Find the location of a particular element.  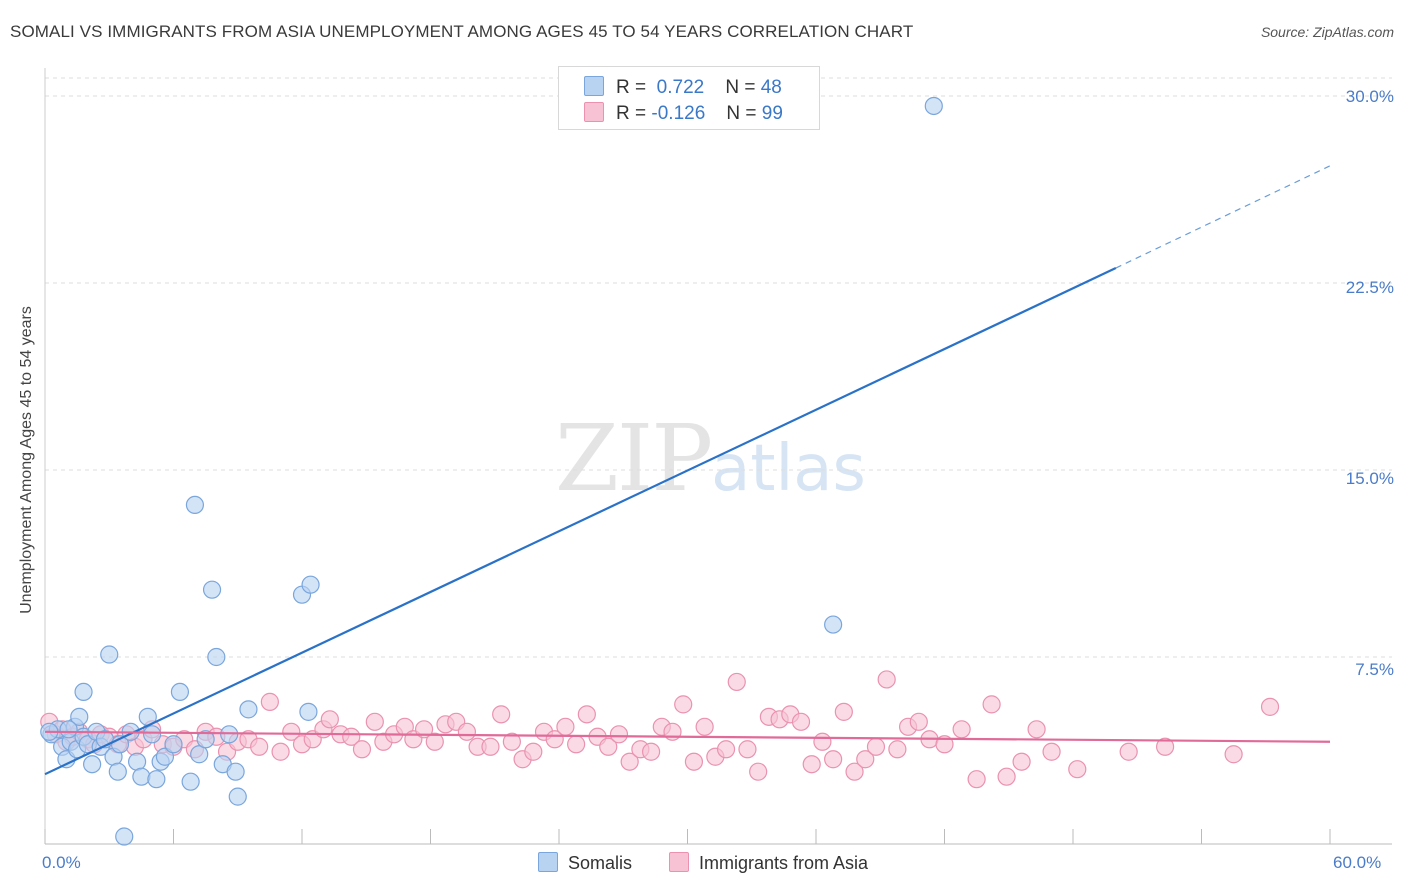

x-tick-0: 0.0% is located at coordinates (61, 862).